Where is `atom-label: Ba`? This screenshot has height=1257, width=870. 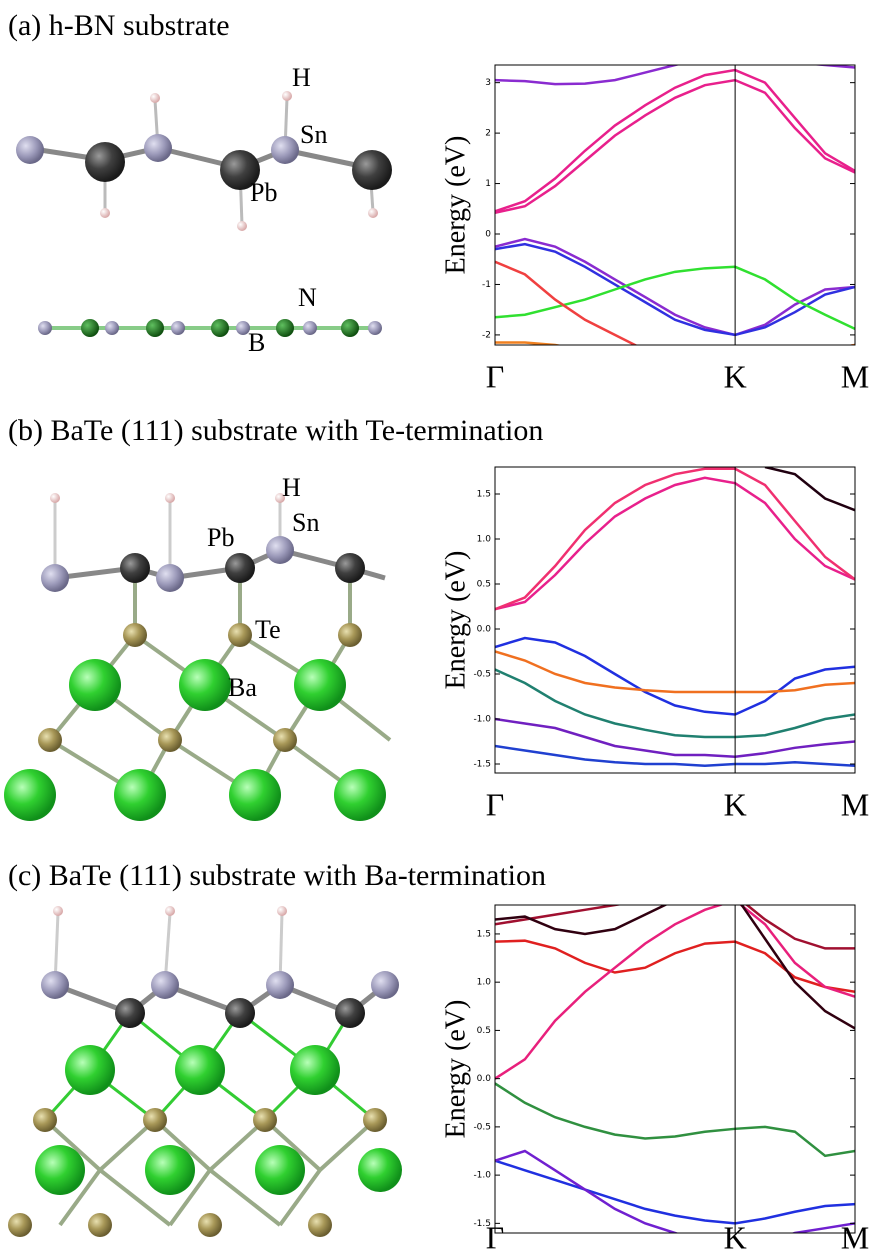 atom-label: Ba is located at coordinates (242, 687).